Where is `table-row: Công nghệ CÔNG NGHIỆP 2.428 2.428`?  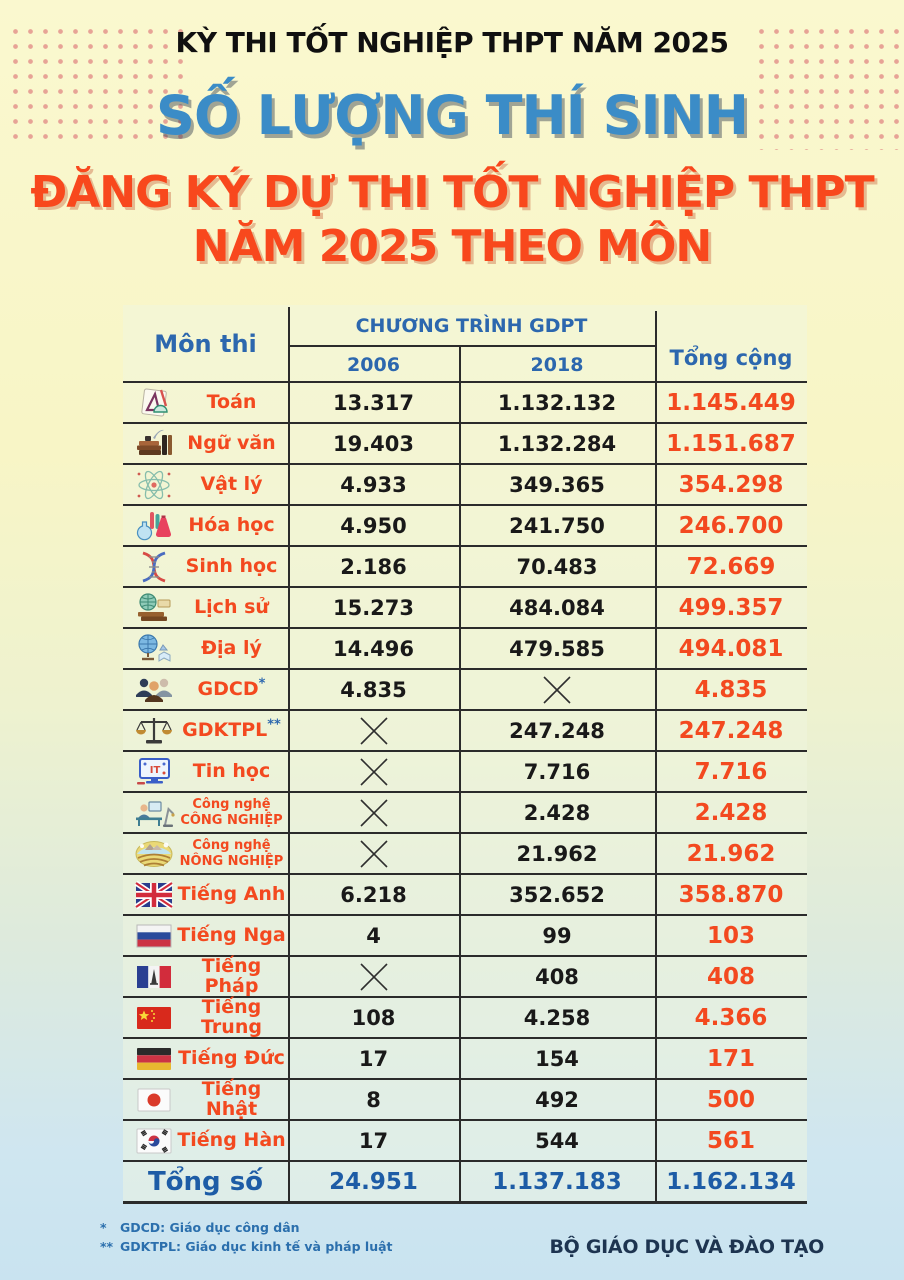
table-row: Công nghệ CÔNG NGHIỆP 2.428 2.428 is located at coordinates (465, 813).